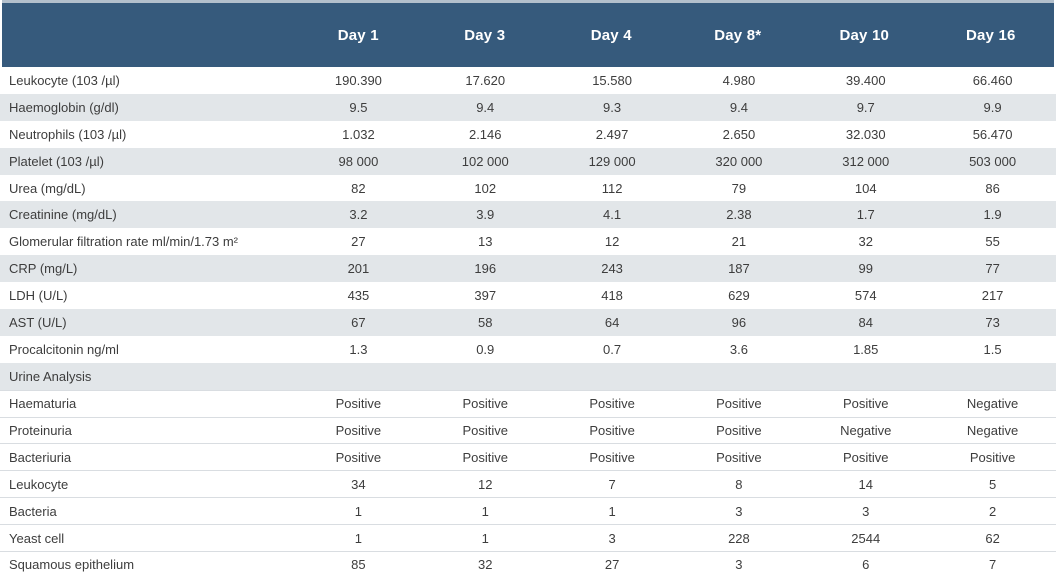 The height and width of the screenshot is (579, 1056). I want to click on cell: 4.980, so click(739, 80).